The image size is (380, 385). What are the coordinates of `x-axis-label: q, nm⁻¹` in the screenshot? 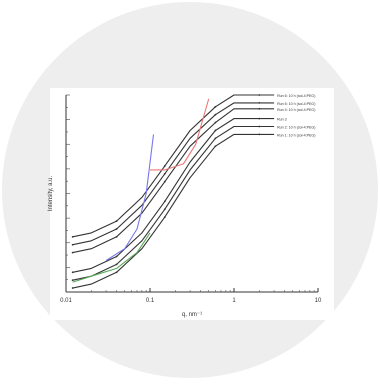 It's located at (192, 315).